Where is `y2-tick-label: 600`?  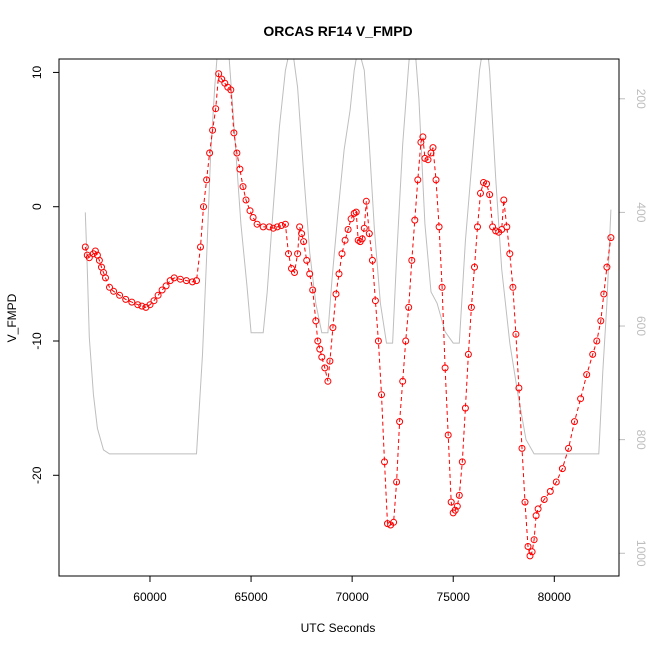 y2-tick-label: 600 is located at coordinates (641, 326).